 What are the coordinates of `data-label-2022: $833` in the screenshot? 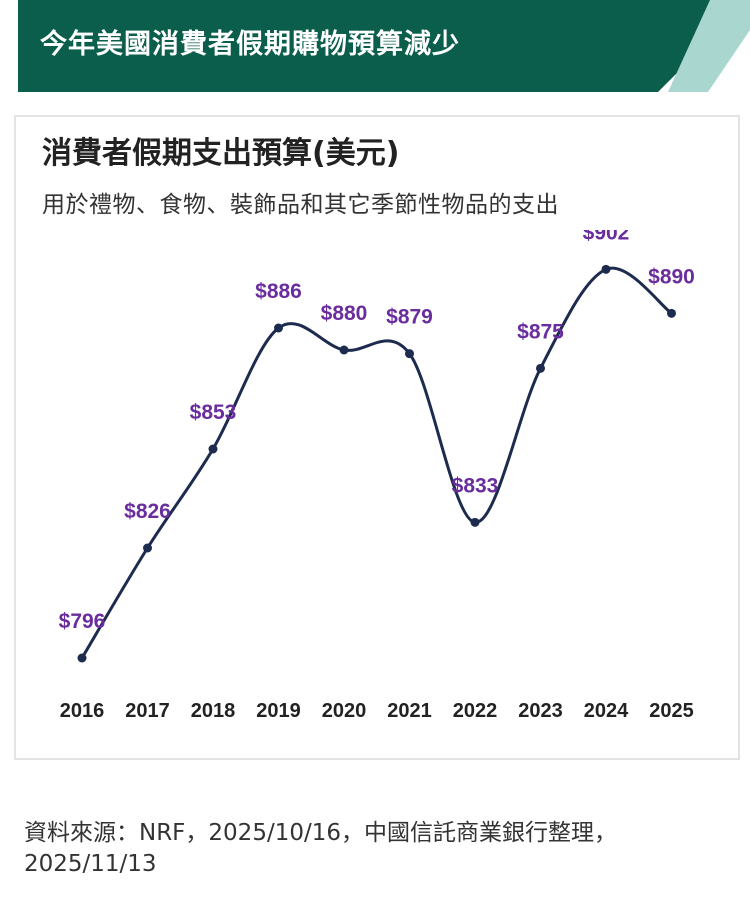 It's located at (475, 485).